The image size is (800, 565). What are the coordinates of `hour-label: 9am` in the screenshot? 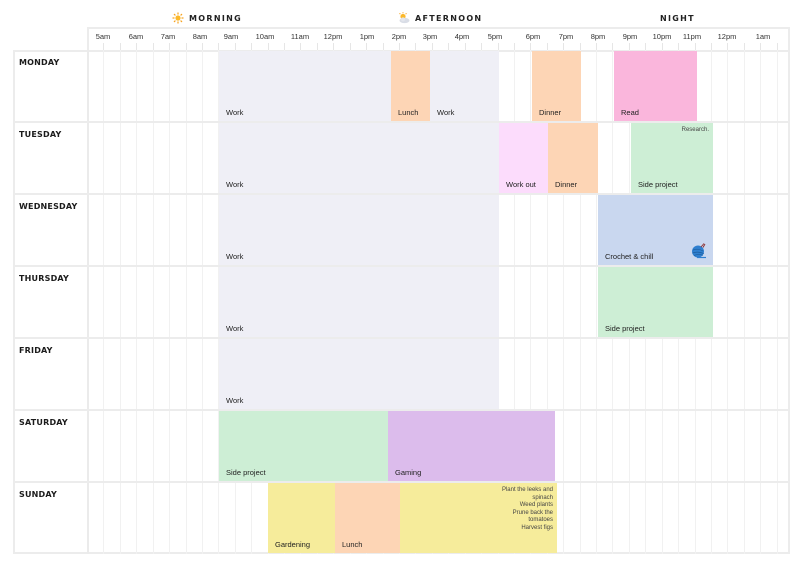 It's located at (231, 36).